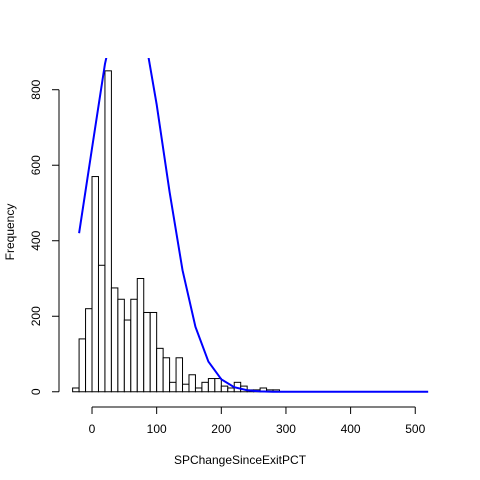  I want to click on y-axis-label: Frequency, so click(10, 232).